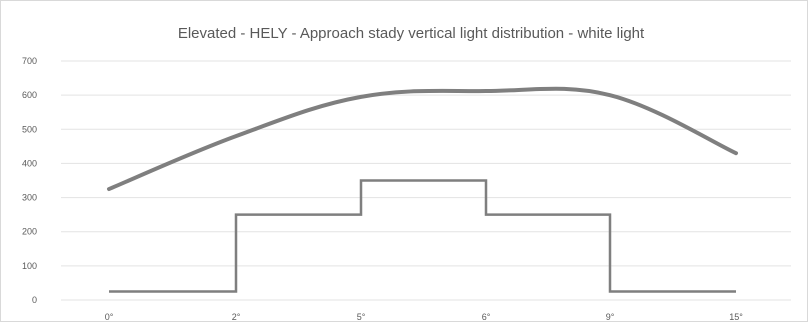  I want to click on y-tick-label: 0, so click(34, 300).